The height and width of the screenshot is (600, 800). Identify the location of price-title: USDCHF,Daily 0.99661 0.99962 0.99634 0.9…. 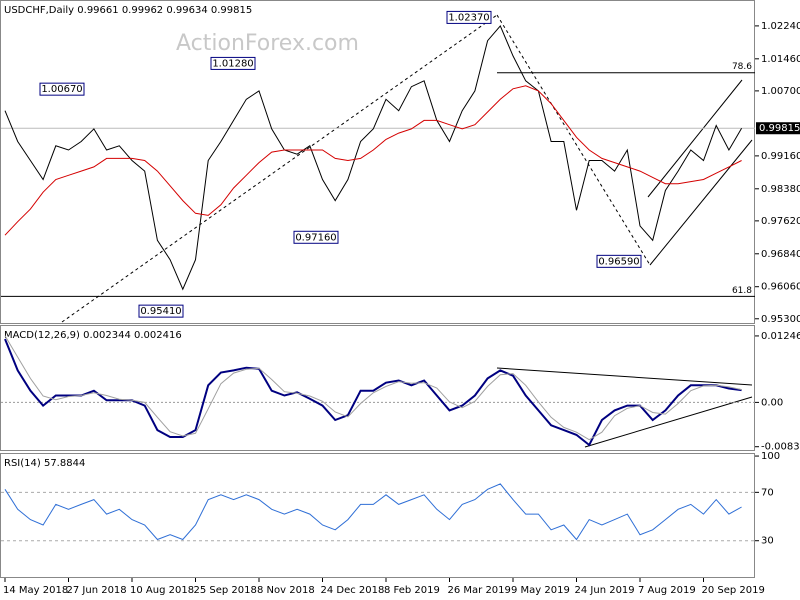
(128, 10).